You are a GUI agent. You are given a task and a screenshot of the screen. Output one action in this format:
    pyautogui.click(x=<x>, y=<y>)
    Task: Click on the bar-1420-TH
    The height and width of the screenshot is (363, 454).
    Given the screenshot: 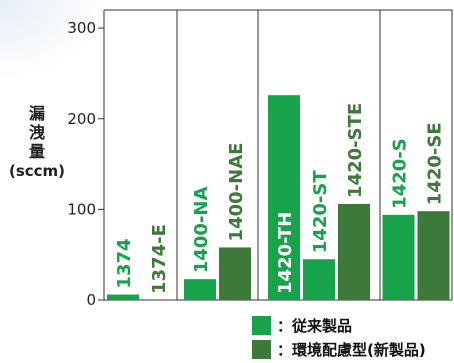 What is the action you would take?
    pyautogui.click(x=284, y=197)
    